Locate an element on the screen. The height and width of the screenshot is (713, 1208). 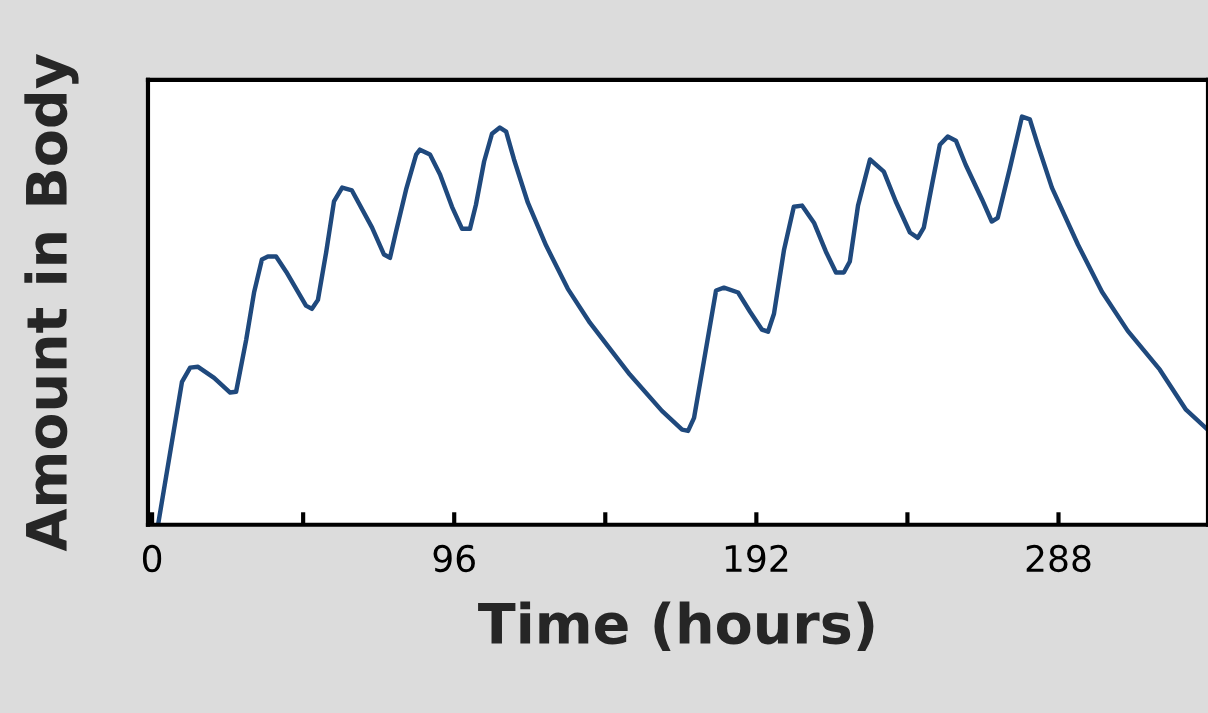
x-tick-label: 96 is located at coordinates (454, 558).